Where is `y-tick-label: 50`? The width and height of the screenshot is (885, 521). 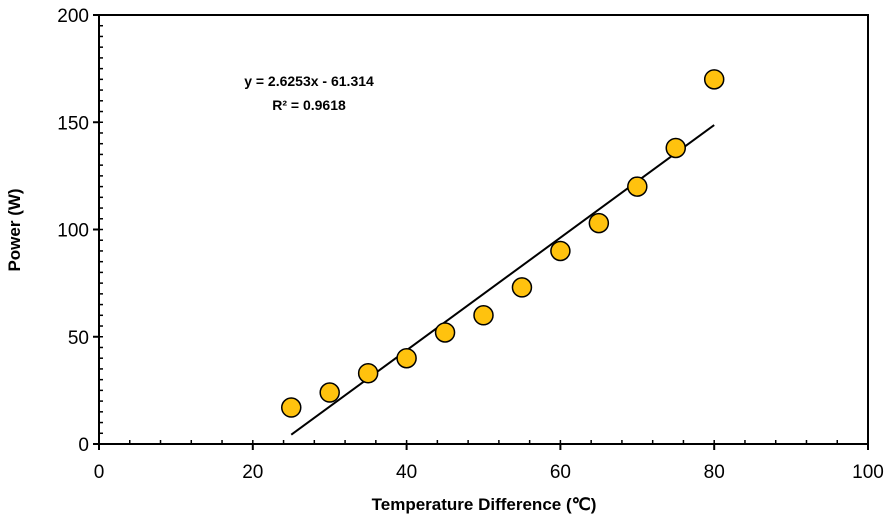 y-tick-label: 50 is located at coordinates (78, 338).